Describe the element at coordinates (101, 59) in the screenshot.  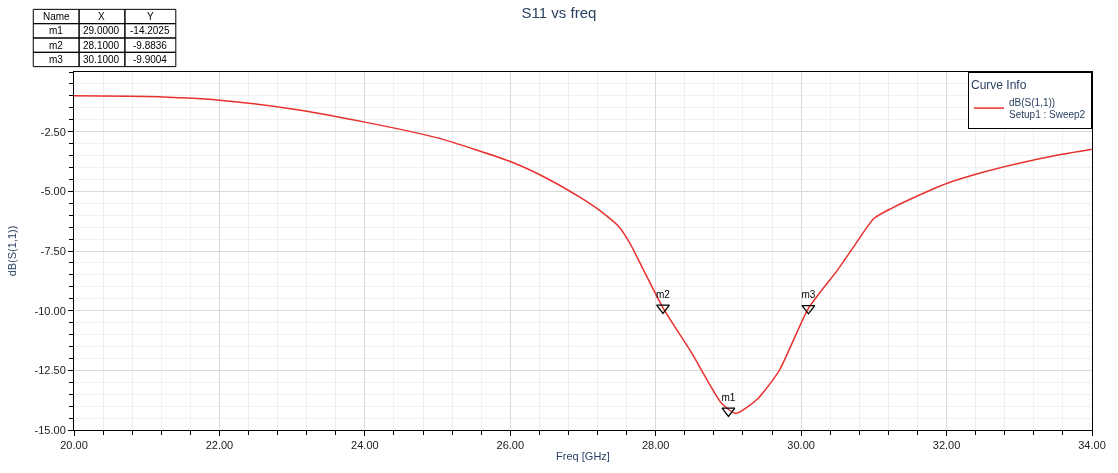
I see `text: 30.1000` at that location.